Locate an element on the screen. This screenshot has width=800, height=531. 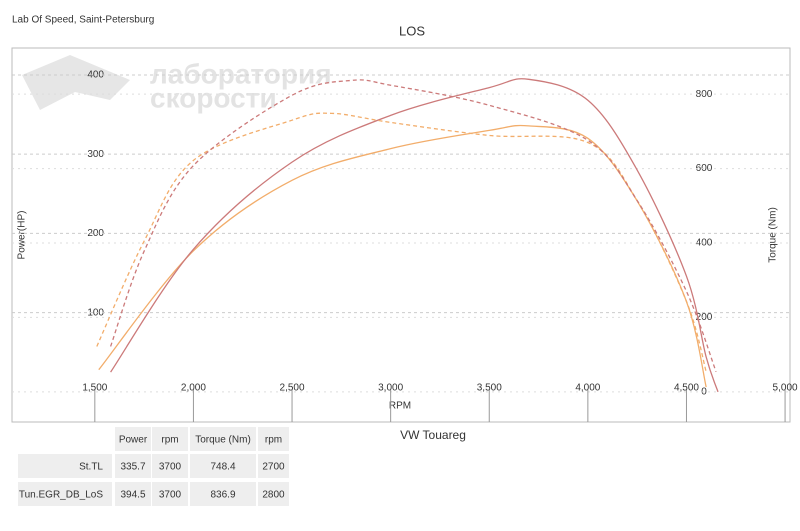
subtitle: VW Touareg is located at coordinates (433, 435).